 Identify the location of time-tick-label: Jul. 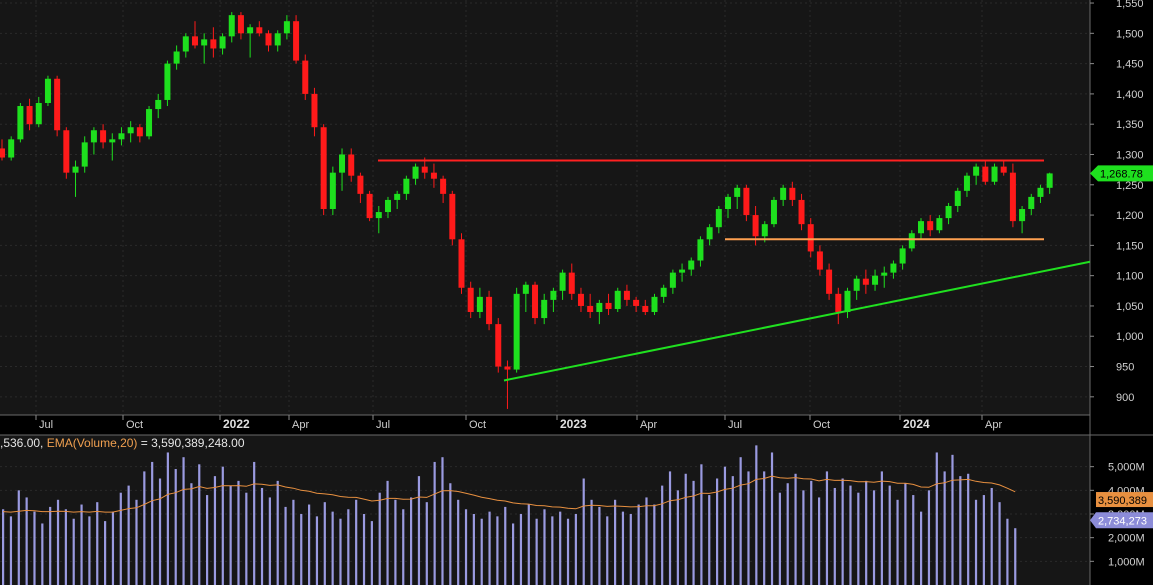
(735, 425).